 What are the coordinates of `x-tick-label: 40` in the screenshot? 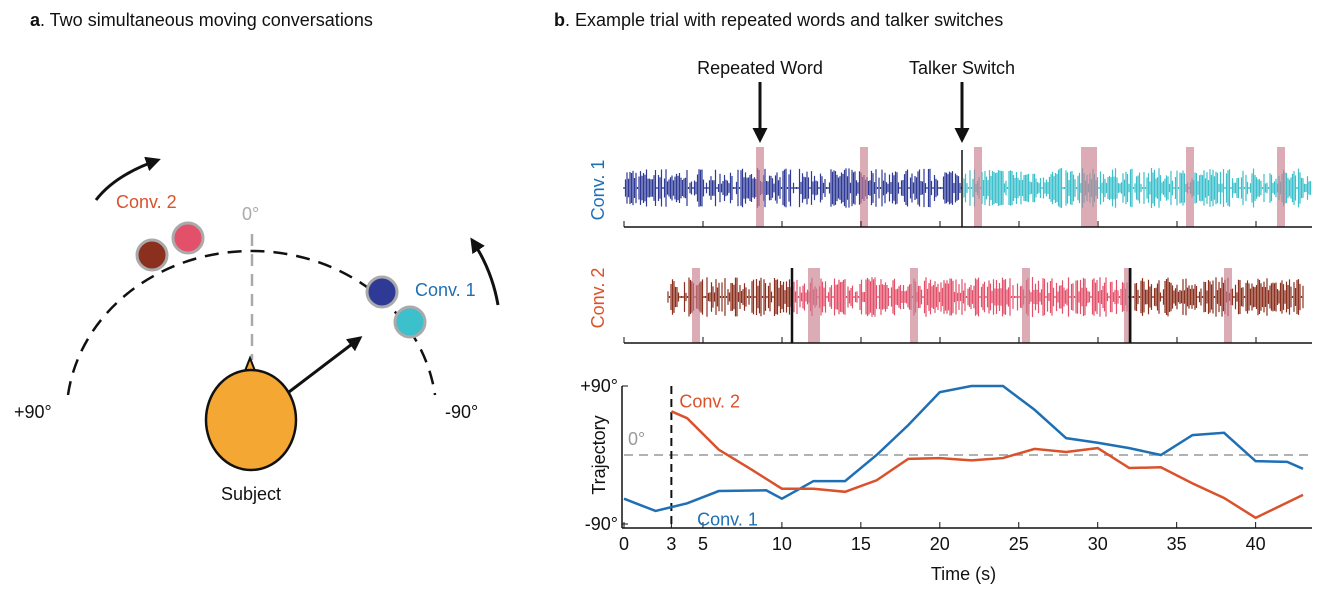 It's located at (1256, 544).